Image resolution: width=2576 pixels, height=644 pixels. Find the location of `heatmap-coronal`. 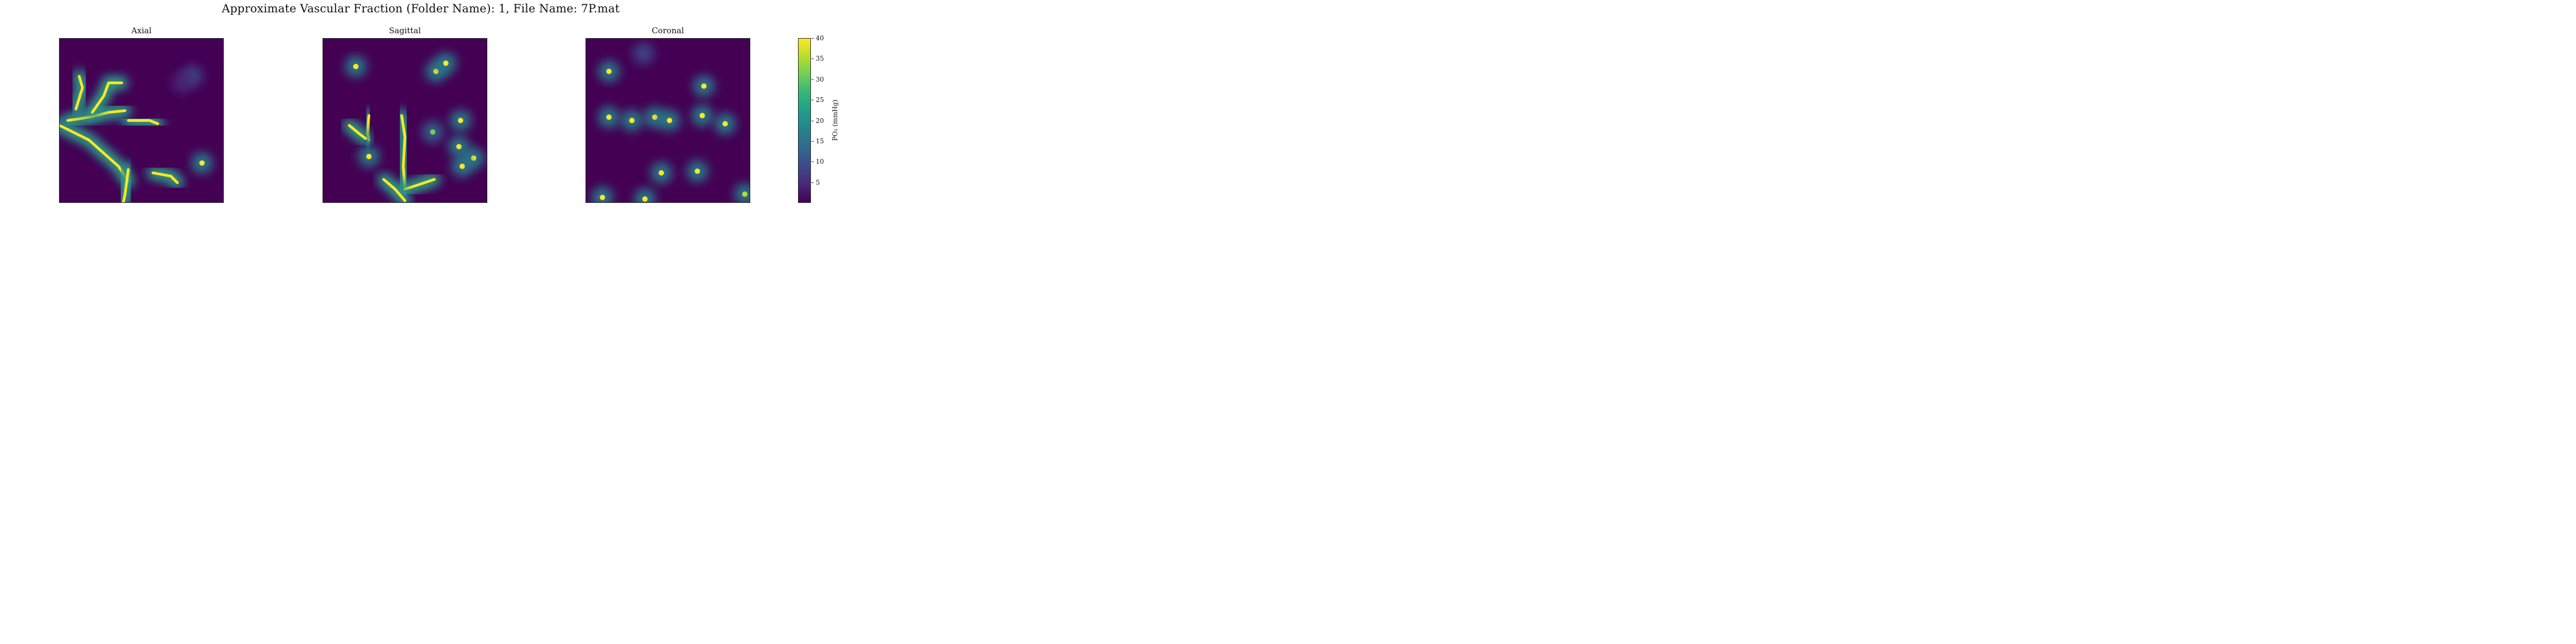

heatmap-coronal is located at coordinates (668, 120).